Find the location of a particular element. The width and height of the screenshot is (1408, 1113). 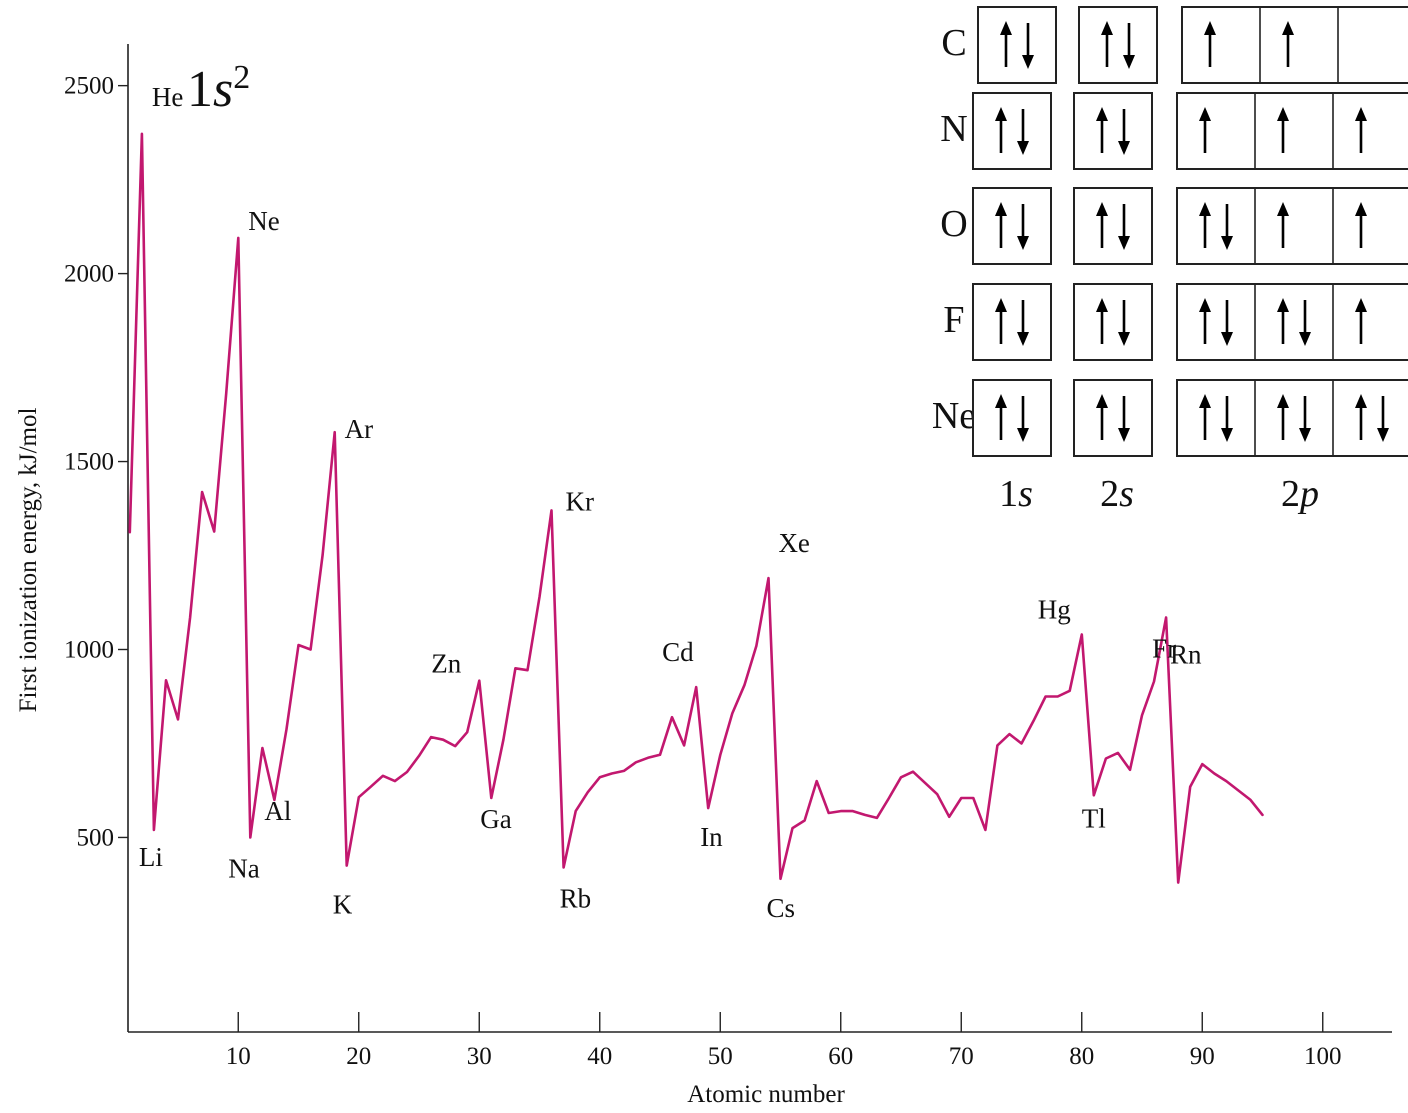

element-label-cd: Cd is located at coordinates (678, 652).